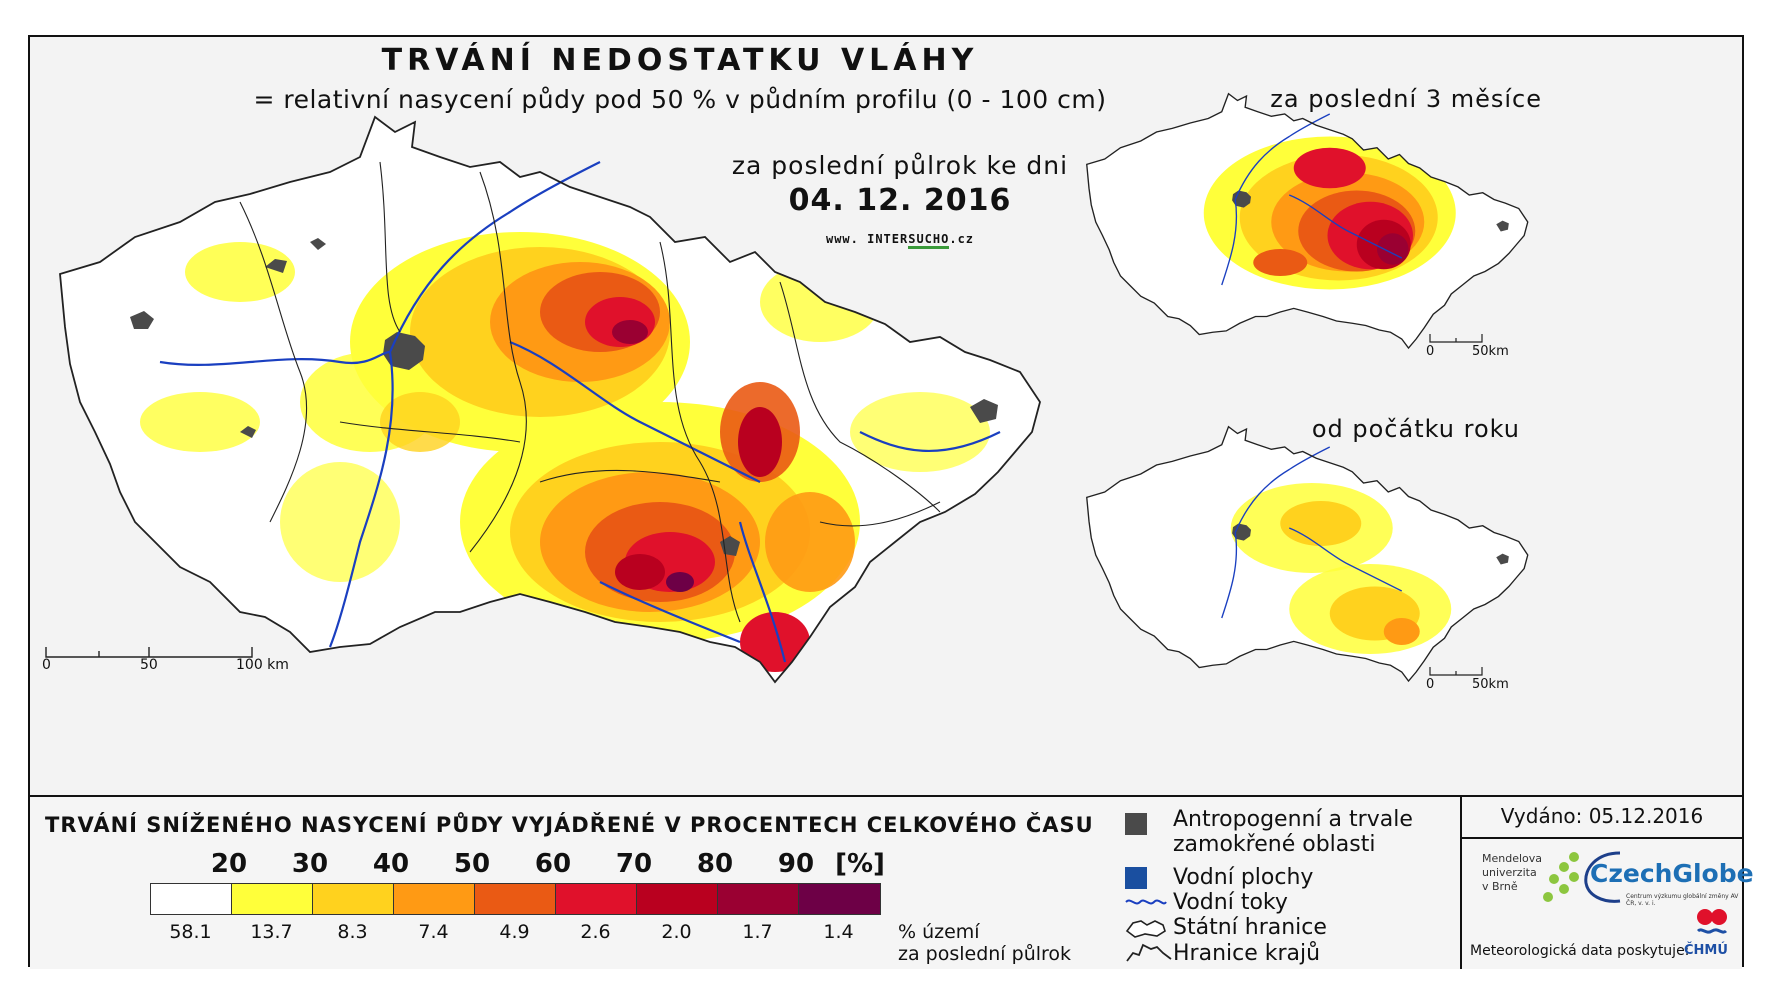  Describe the element at coordinates (1430, 684) in the screenshot. I see `inset-year-scale-0: 0` at that location.